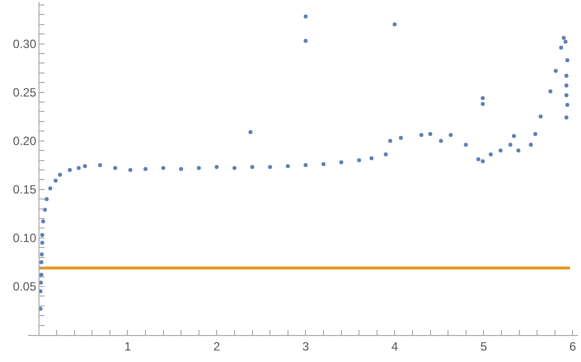 The height and width of the screenshot is (362, 581). Describe the element at coordinates (24, 92) in the screenshot. I see `y-tick-label: 0.25` at that location.